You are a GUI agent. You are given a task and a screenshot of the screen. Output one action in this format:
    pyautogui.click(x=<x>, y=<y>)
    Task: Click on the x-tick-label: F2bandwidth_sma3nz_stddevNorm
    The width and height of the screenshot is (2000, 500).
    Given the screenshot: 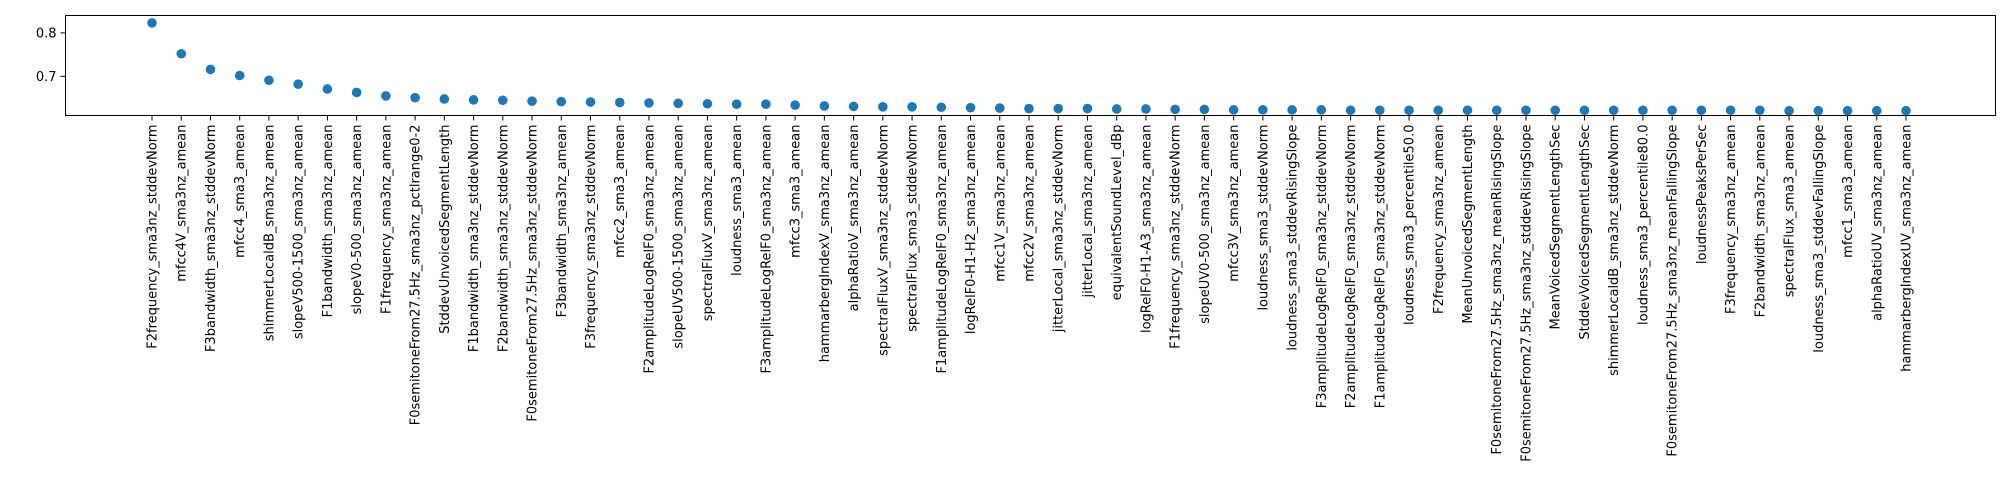 What is the action you would take?
    pyautogui.click(x=503, y=239)
    